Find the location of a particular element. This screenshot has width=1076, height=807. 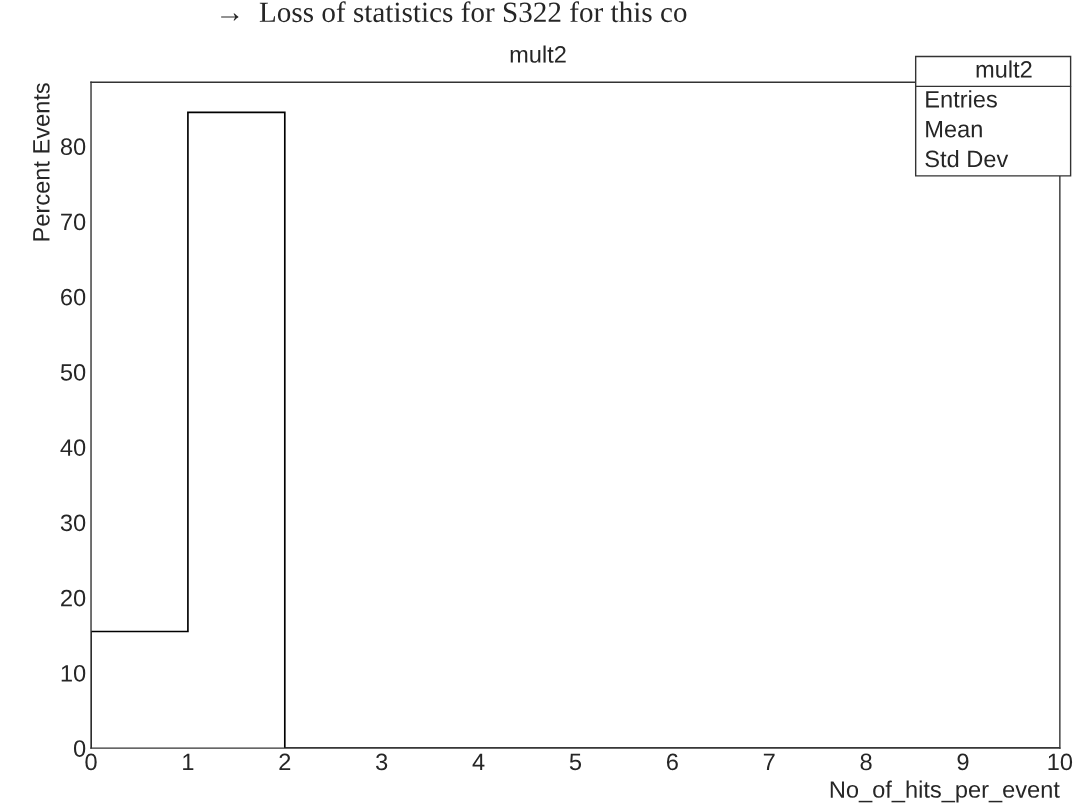

x-axis-title: No_of_hits_per_event is located at coordinates (945, 791).